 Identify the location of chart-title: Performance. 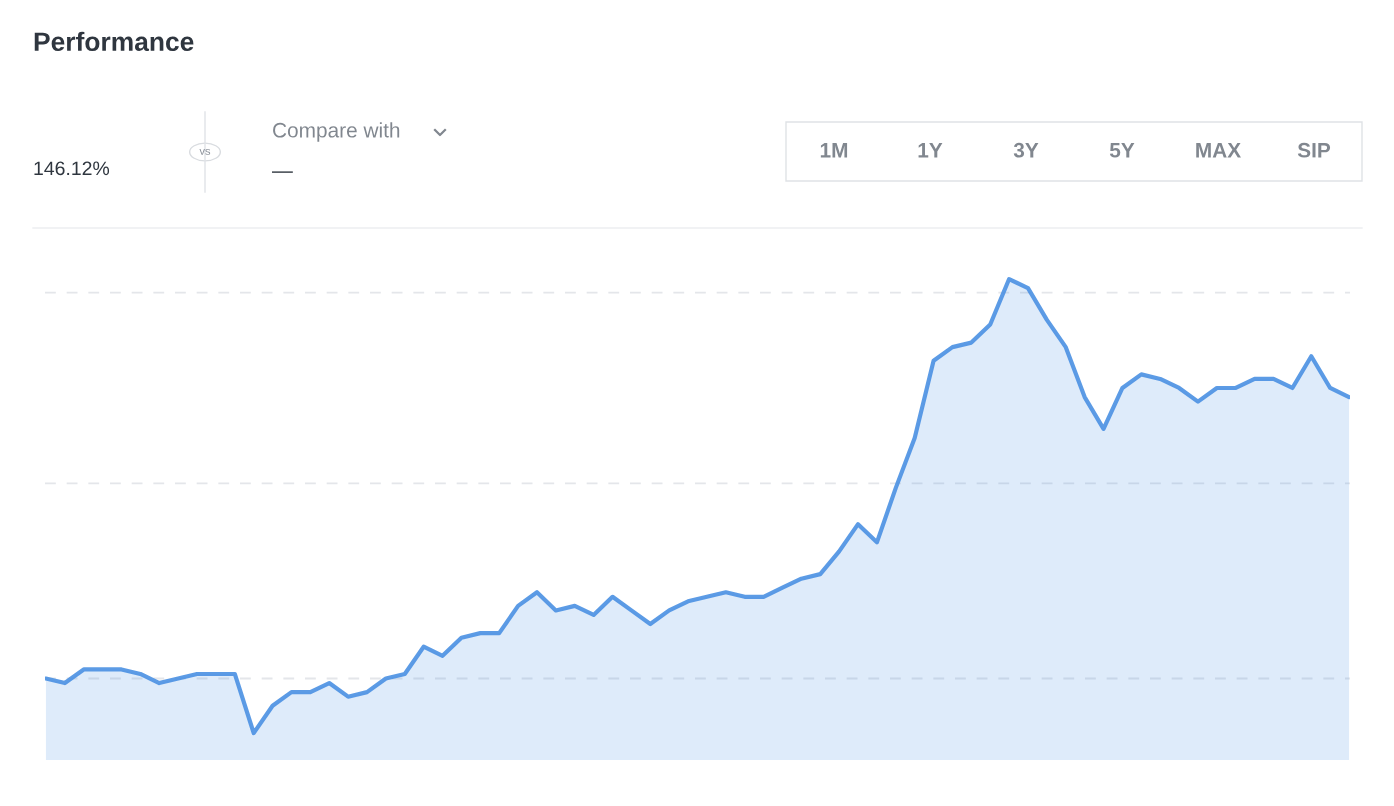
(114, 41).